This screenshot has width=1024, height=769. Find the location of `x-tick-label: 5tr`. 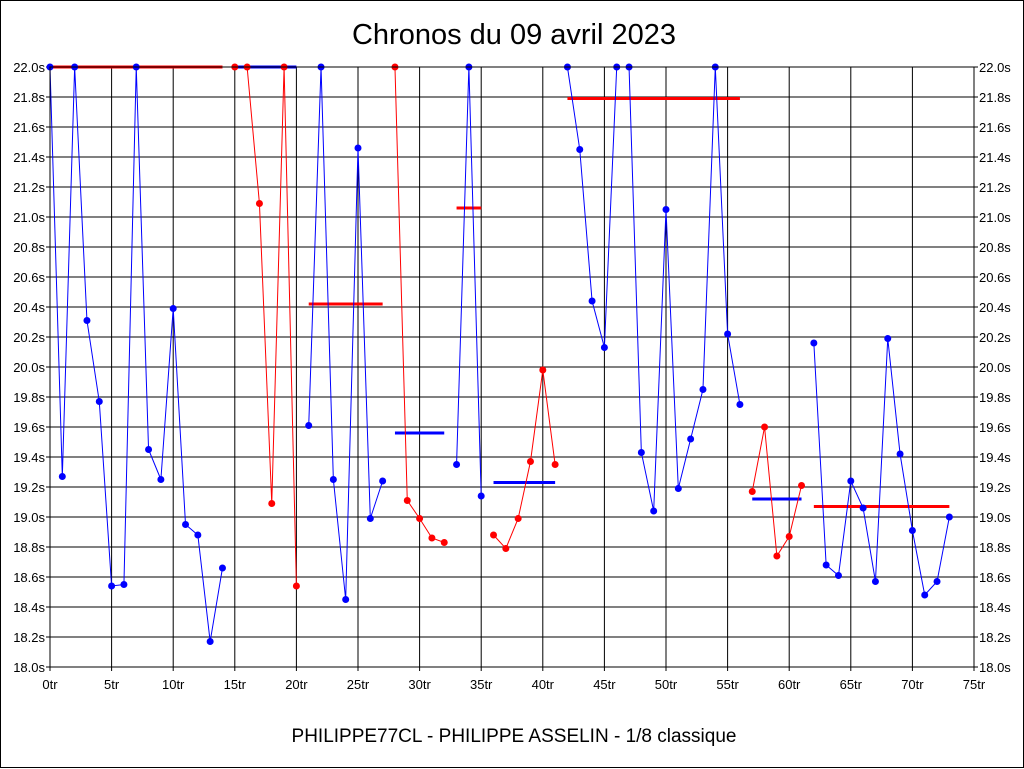

x-tick-label: 5tr is located at coordinates (112, 684).